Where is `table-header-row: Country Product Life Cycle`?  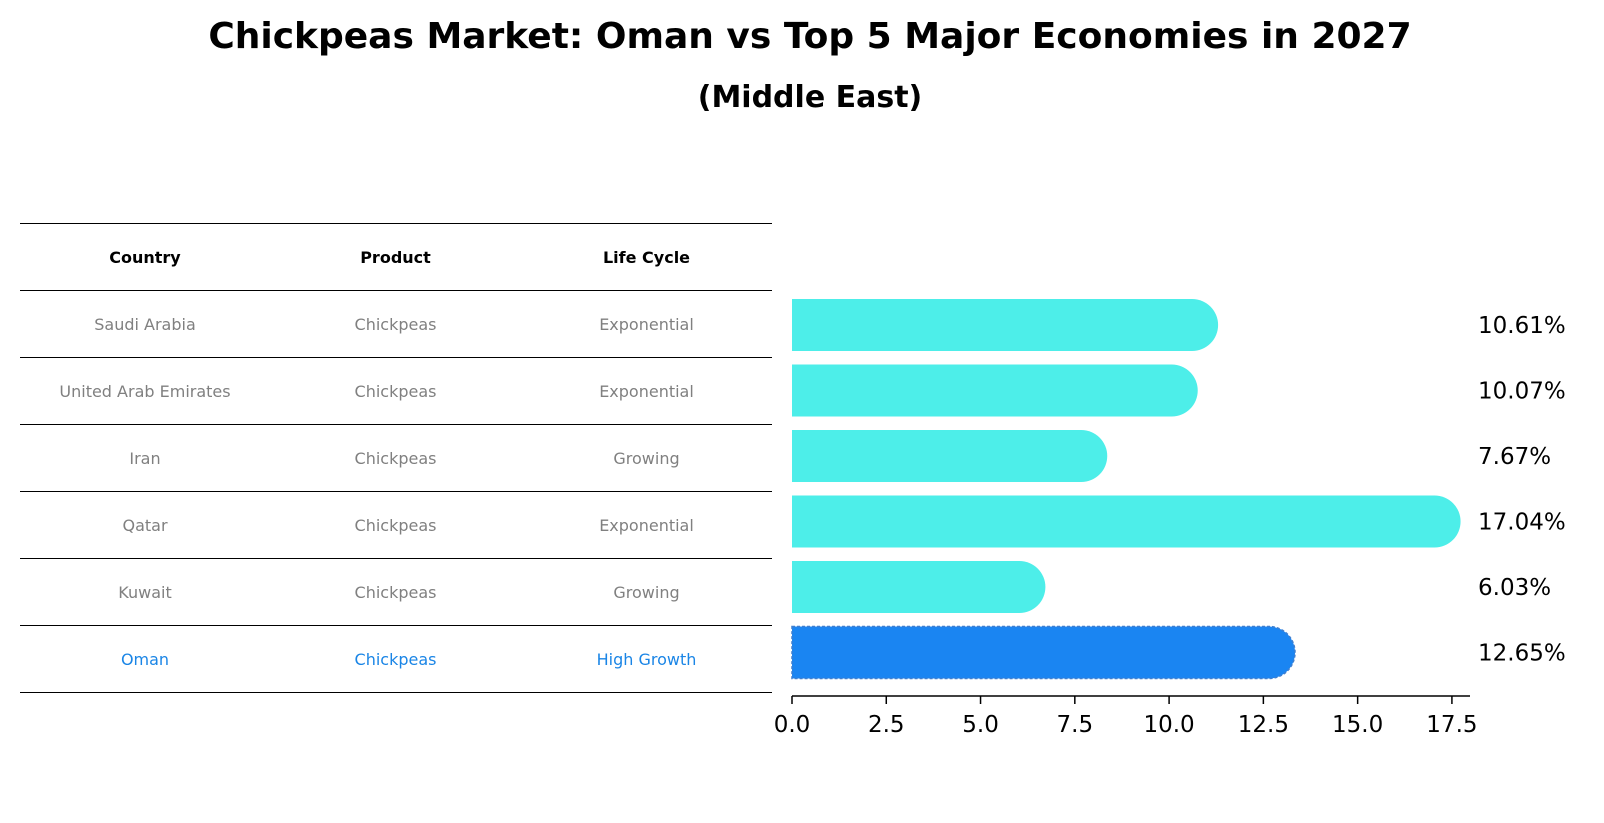 table-header-row: Country Product Life Cycle is located at coordinates (396, 257).